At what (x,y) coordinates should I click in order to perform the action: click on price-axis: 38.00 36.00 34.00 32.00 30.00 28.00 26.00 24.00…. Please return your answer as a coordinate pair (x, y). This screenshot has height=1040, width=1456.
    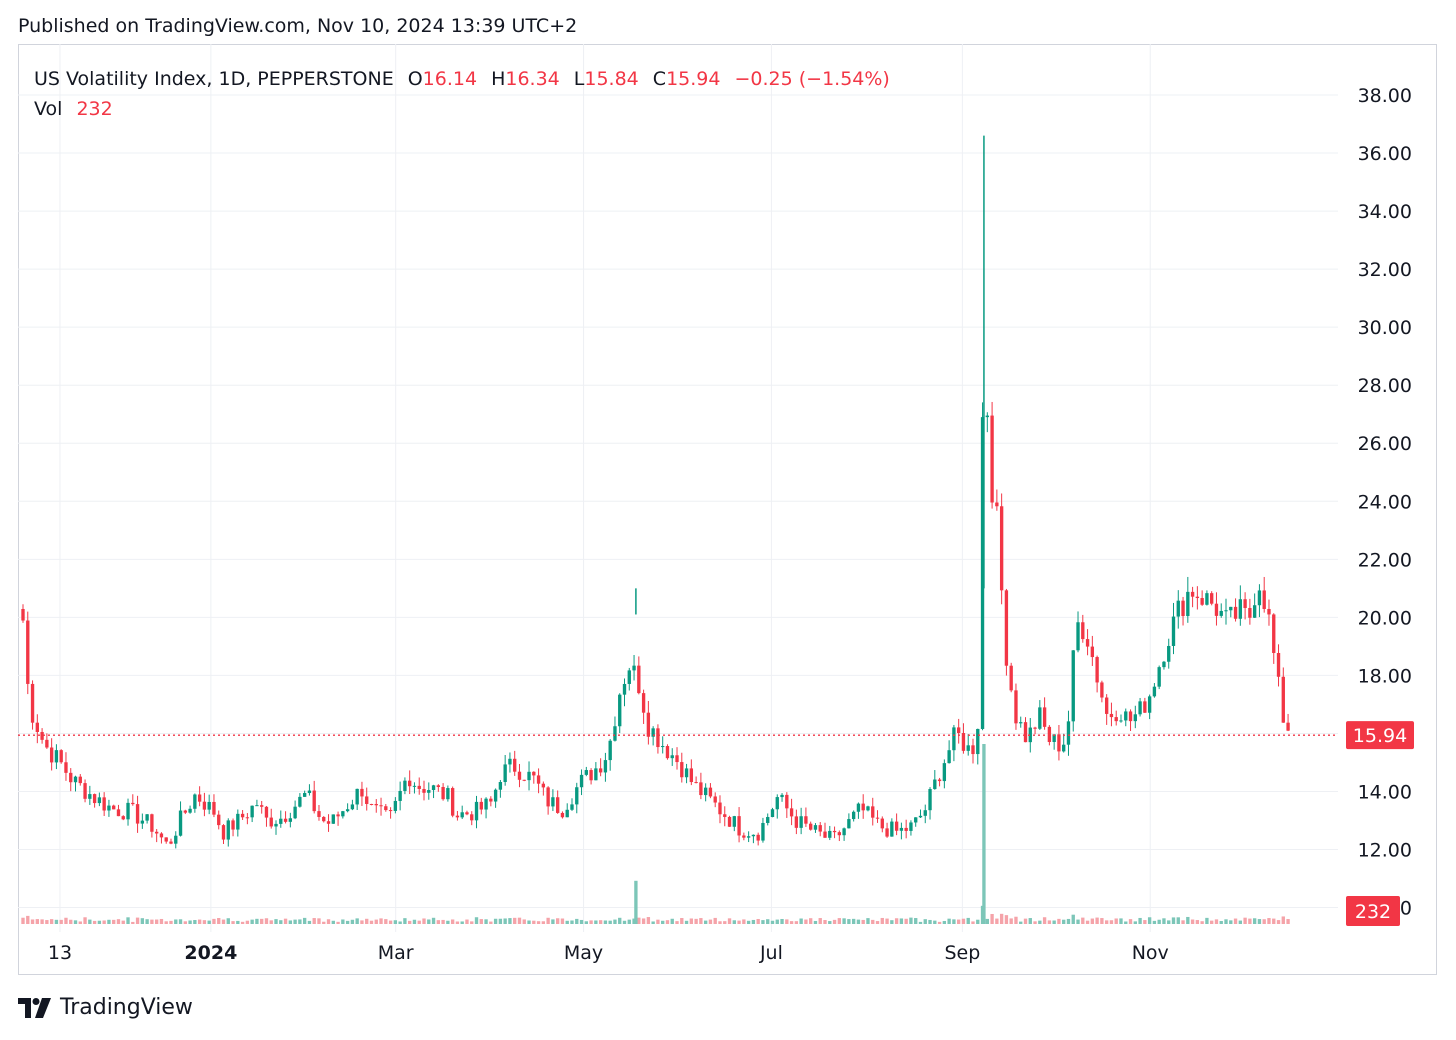
    Looking at the image, I should click on (1385, 502).